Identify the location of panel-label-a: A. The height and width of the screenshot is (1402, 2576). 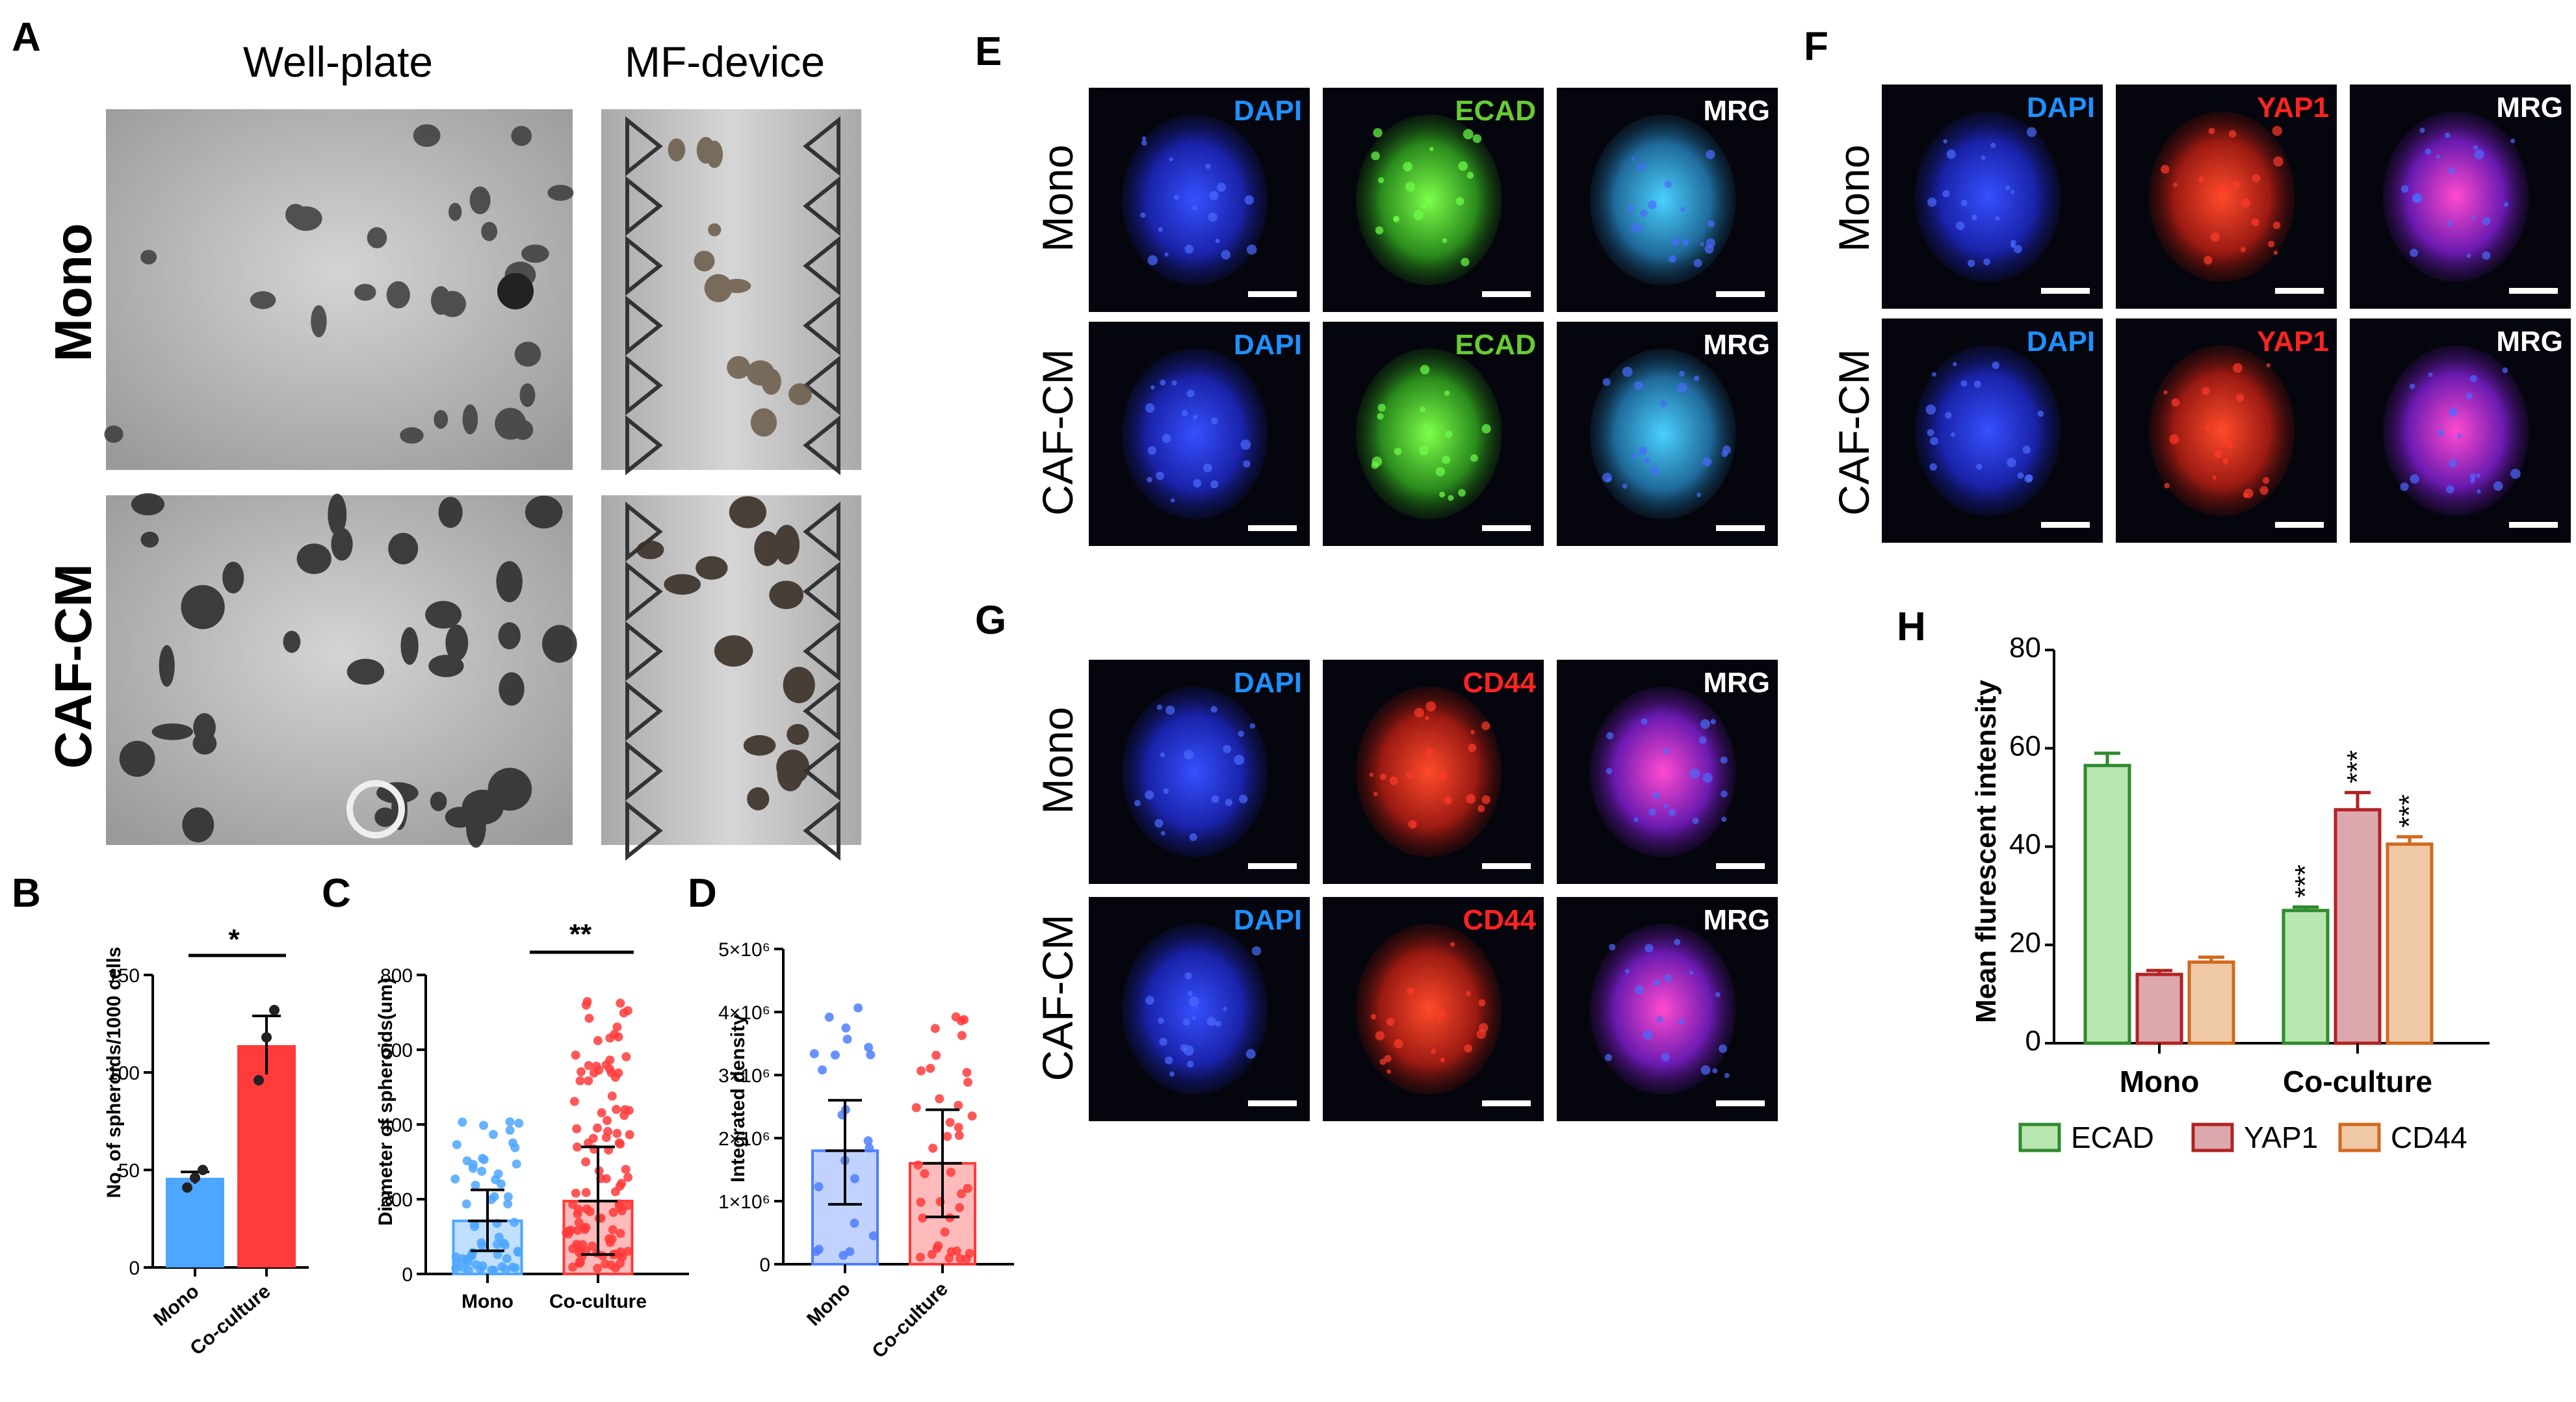
(26, 37).